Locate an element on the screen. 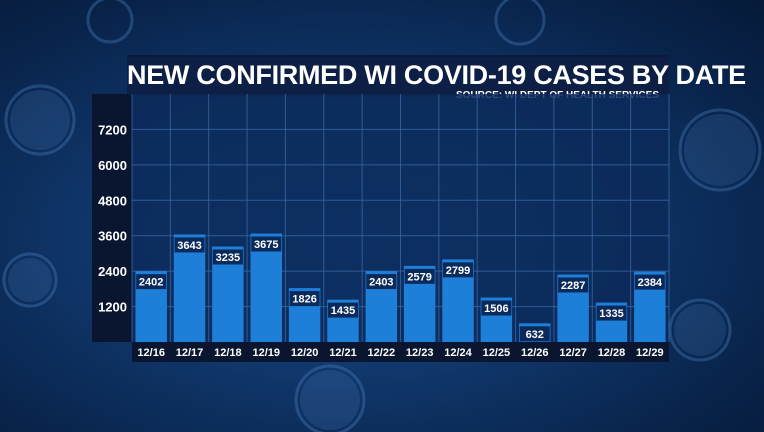  data-label: 2402 is located at coordinates (151, 283).